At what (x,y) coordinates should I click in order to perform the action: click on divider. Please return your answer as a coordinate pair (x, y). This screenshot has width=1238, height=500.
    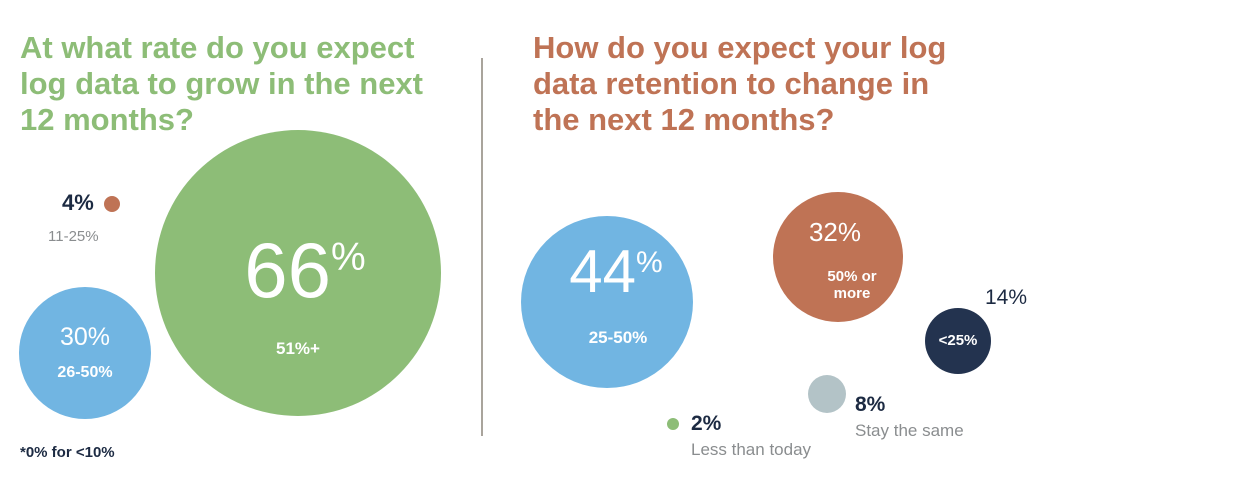
    Looking at the image, I should click on (482, 247).